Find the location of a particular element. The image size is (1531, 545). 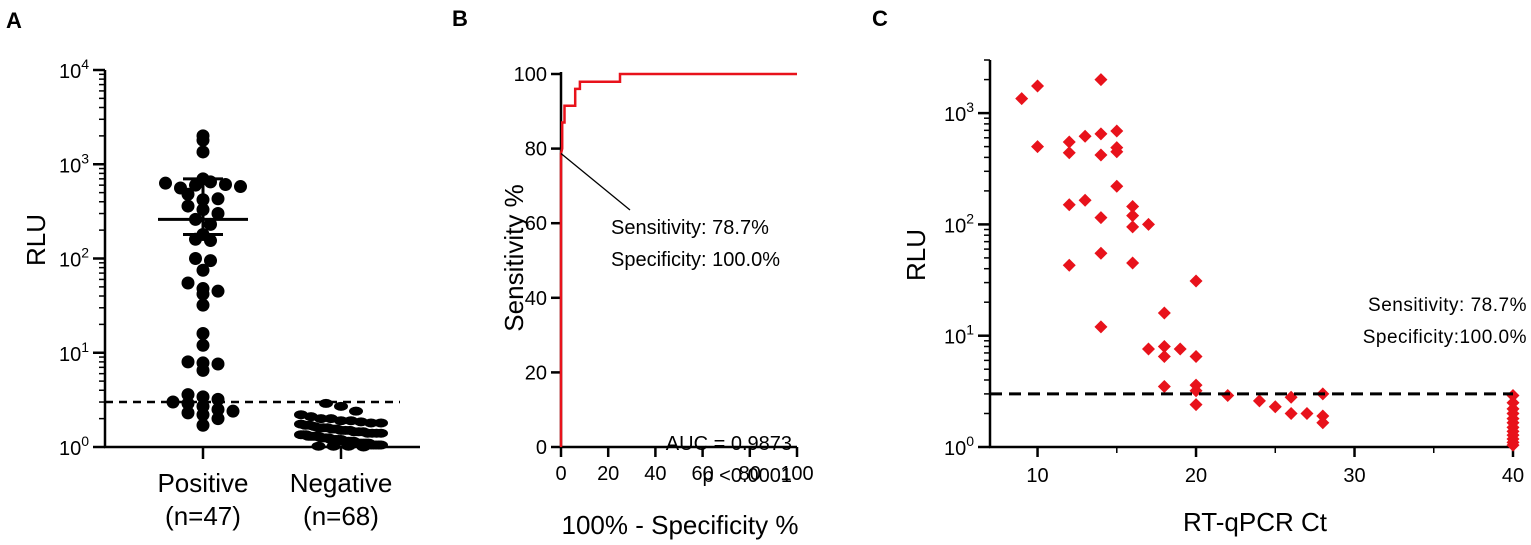

panel-a-x-labels: Positive (n=47) Negative (n=68) is located at coordinates (274, 499).